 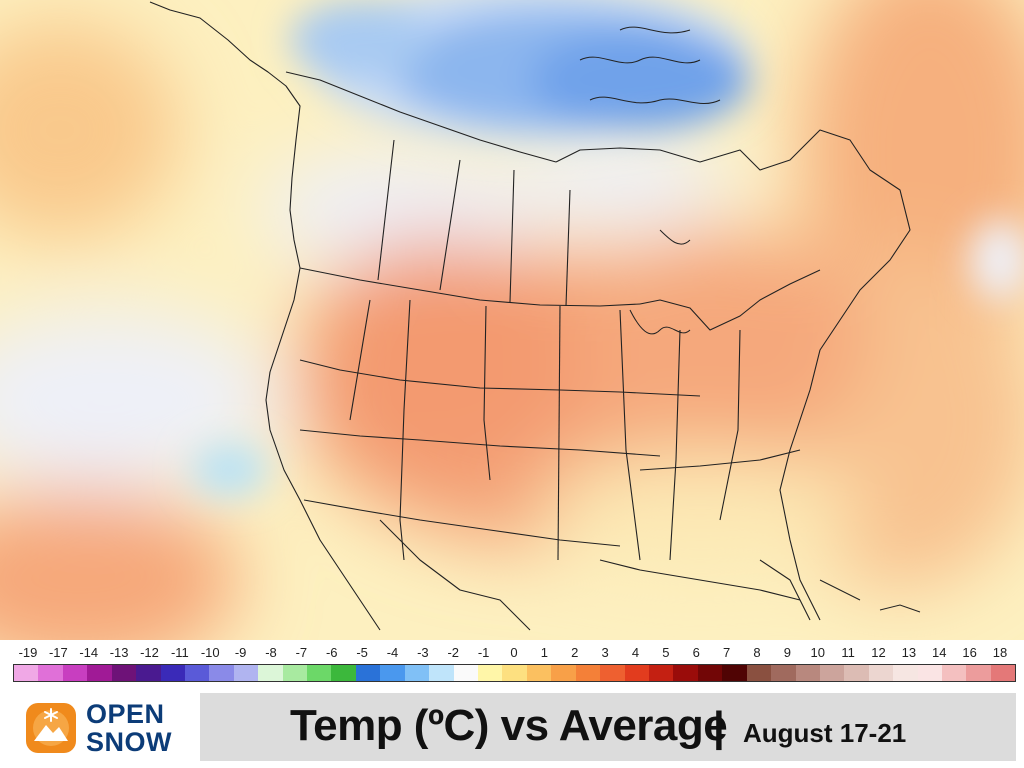 What do you see at coordinates (362, 652) in the screenshot?
I see `colorbar-tick-label: -5` at bounding box center [362, 652].